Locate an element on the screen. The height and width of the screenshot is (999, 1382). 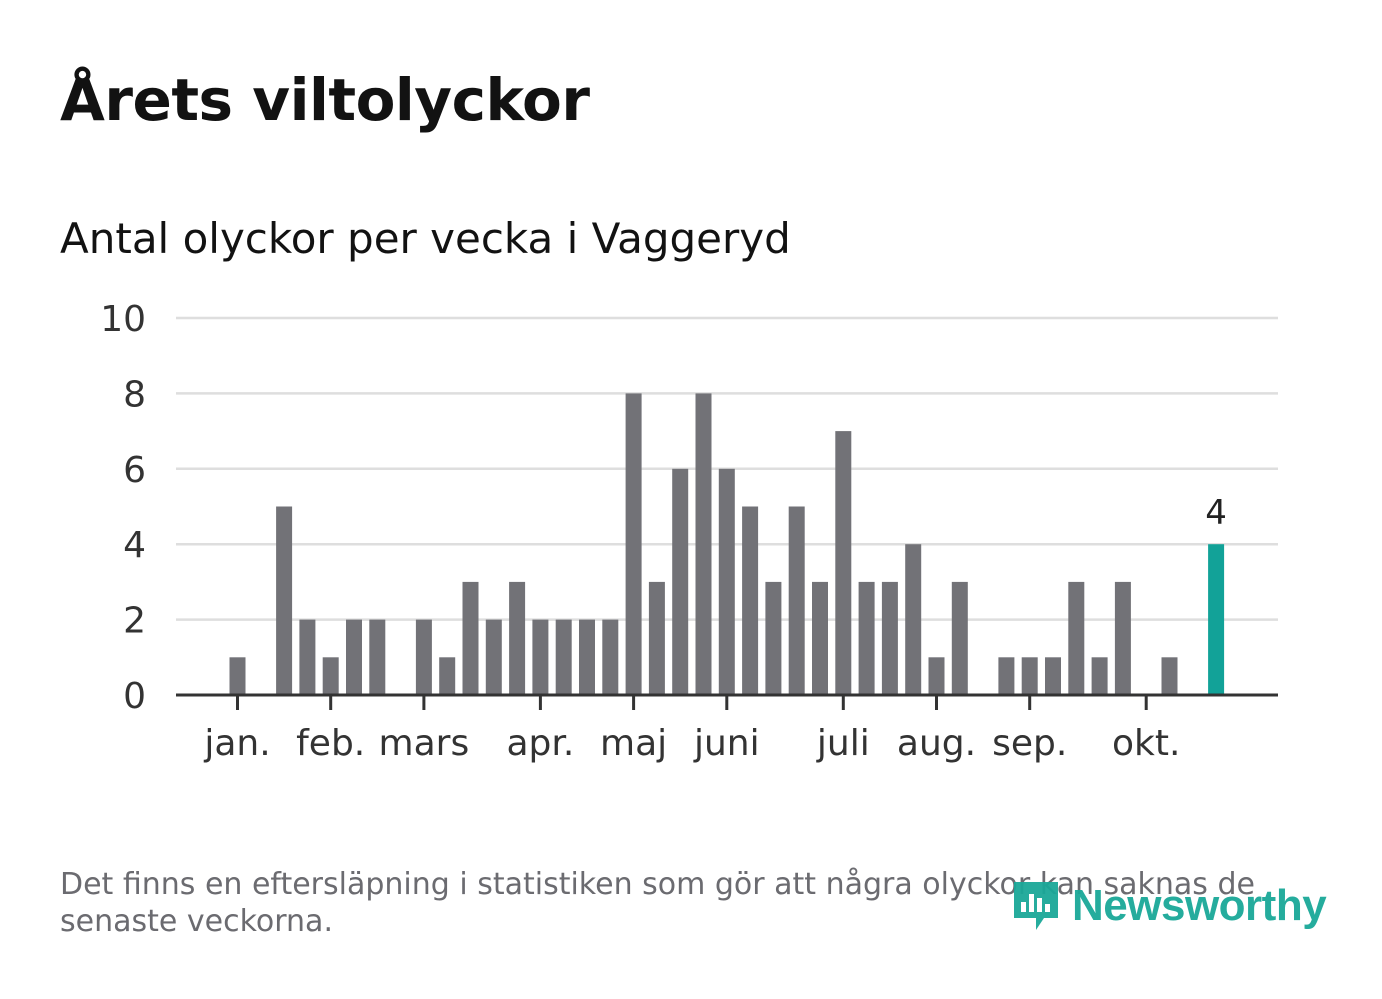
x-tick-label: jan. is located at coordinates (236, 743).